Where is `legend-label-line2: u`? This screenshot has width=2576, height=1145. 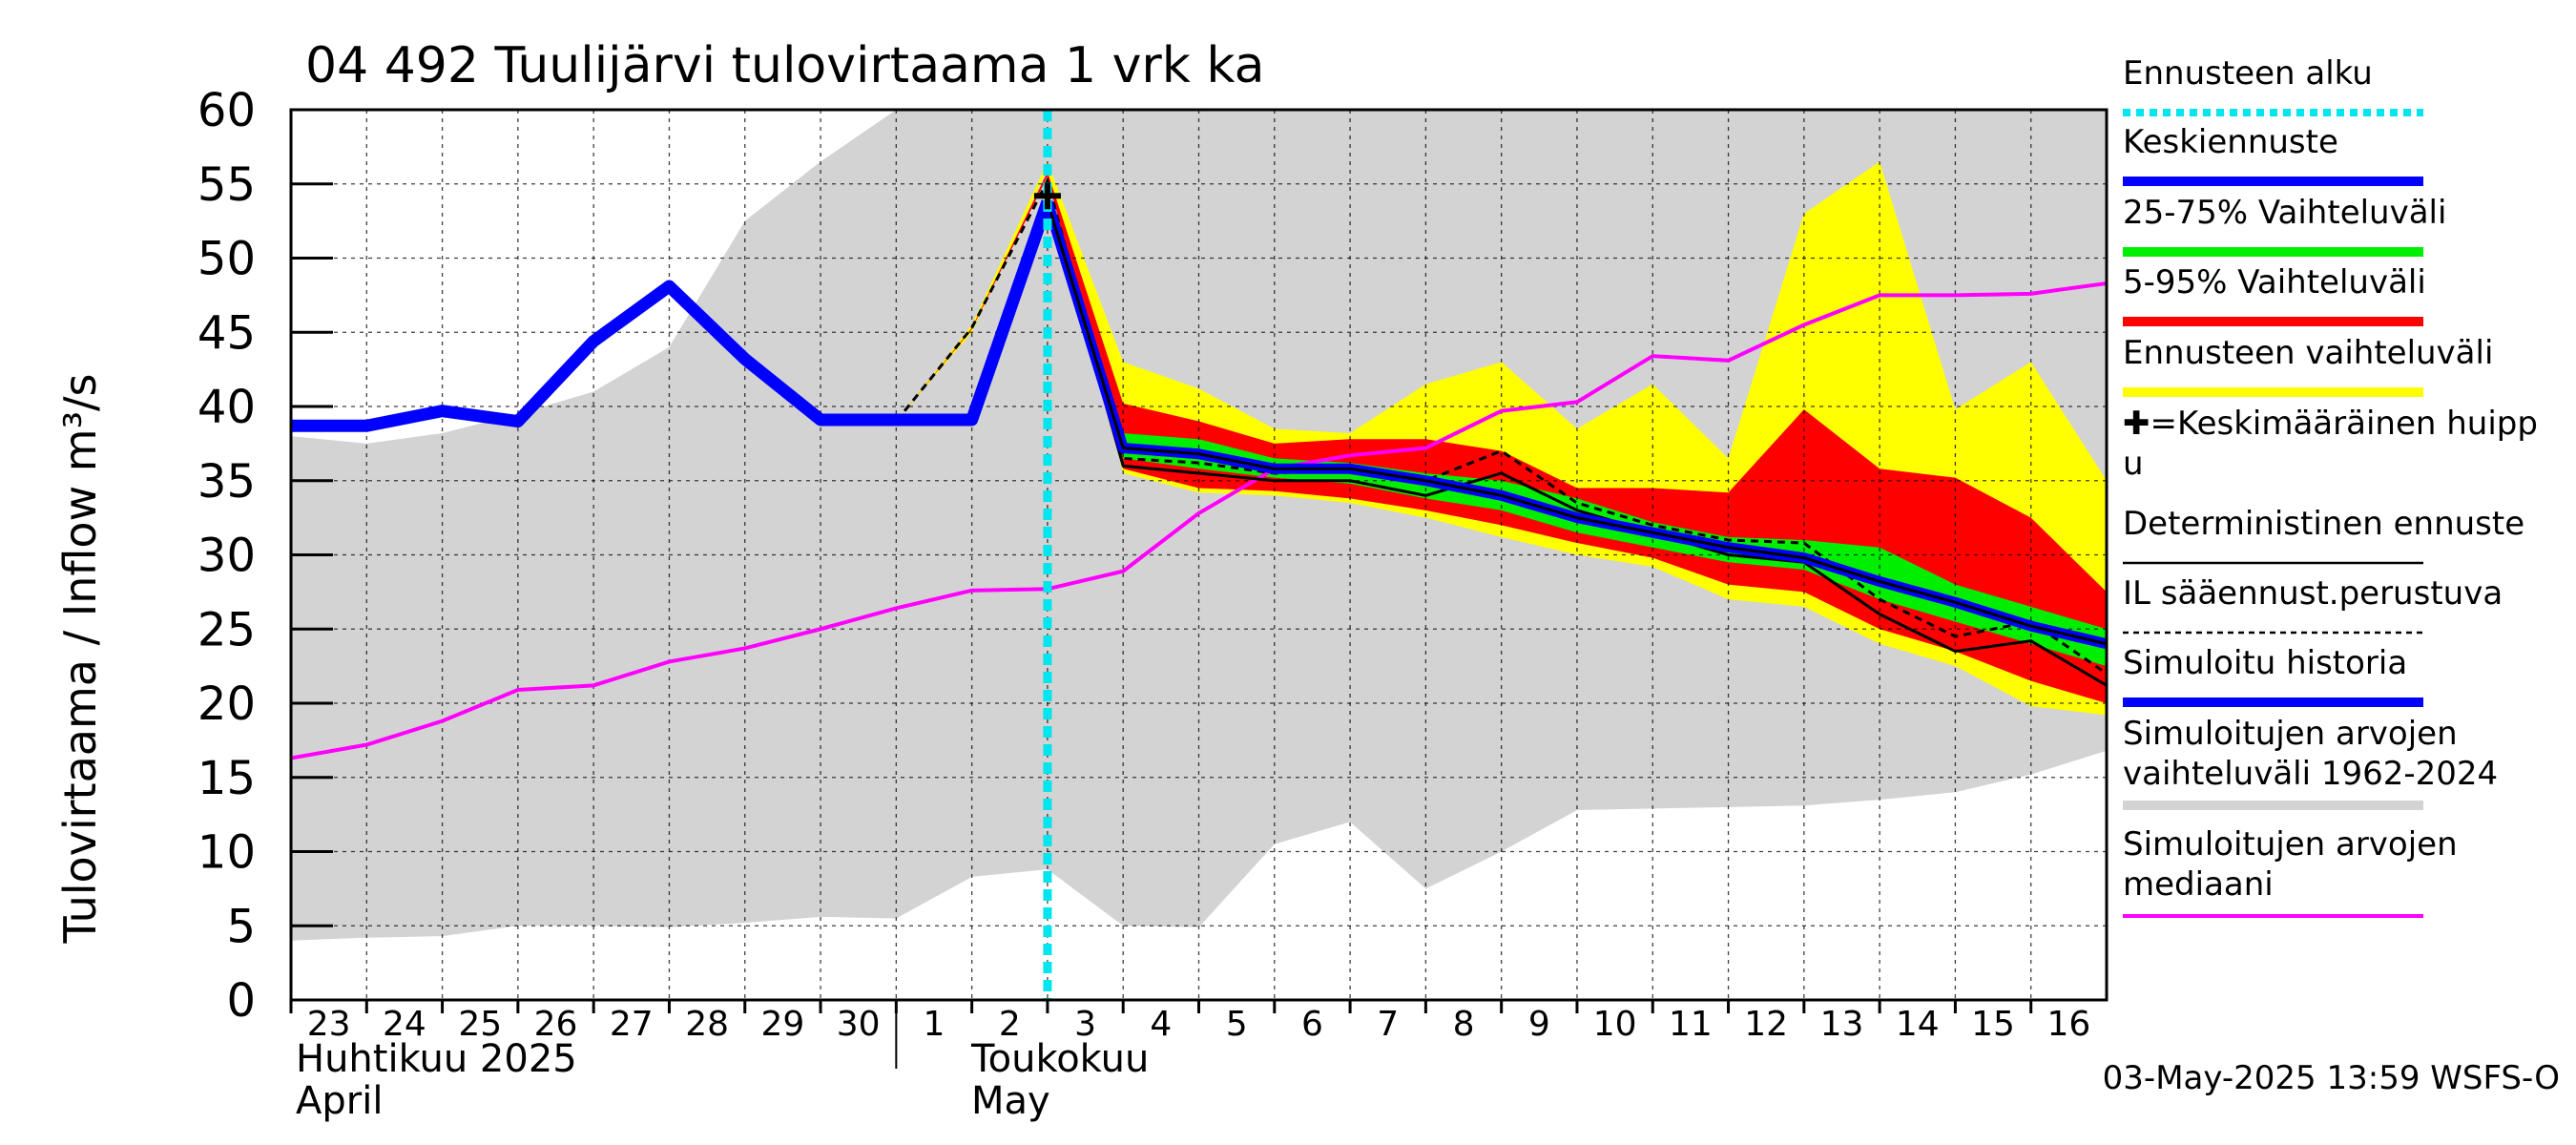 legend-label-line2: u is located at coordinates (2133, 464).